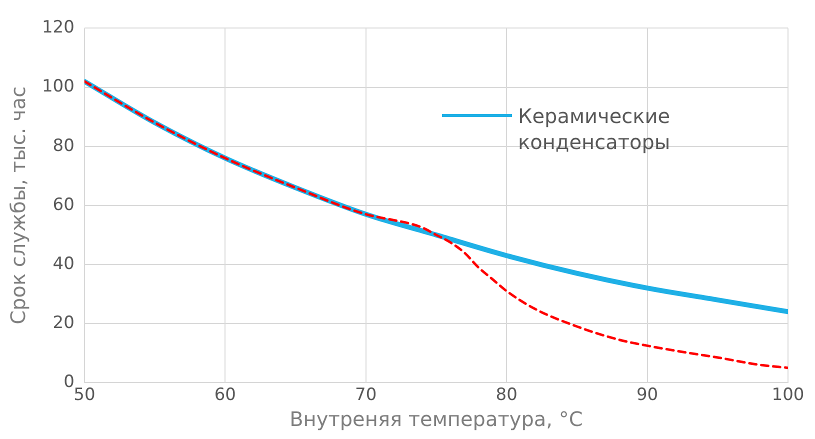 The image size is (815, 439). What do you see at coordinates (63, 322) in the screenshot?
I see `y-tick-label: 20` at bounding box center [63, 322].